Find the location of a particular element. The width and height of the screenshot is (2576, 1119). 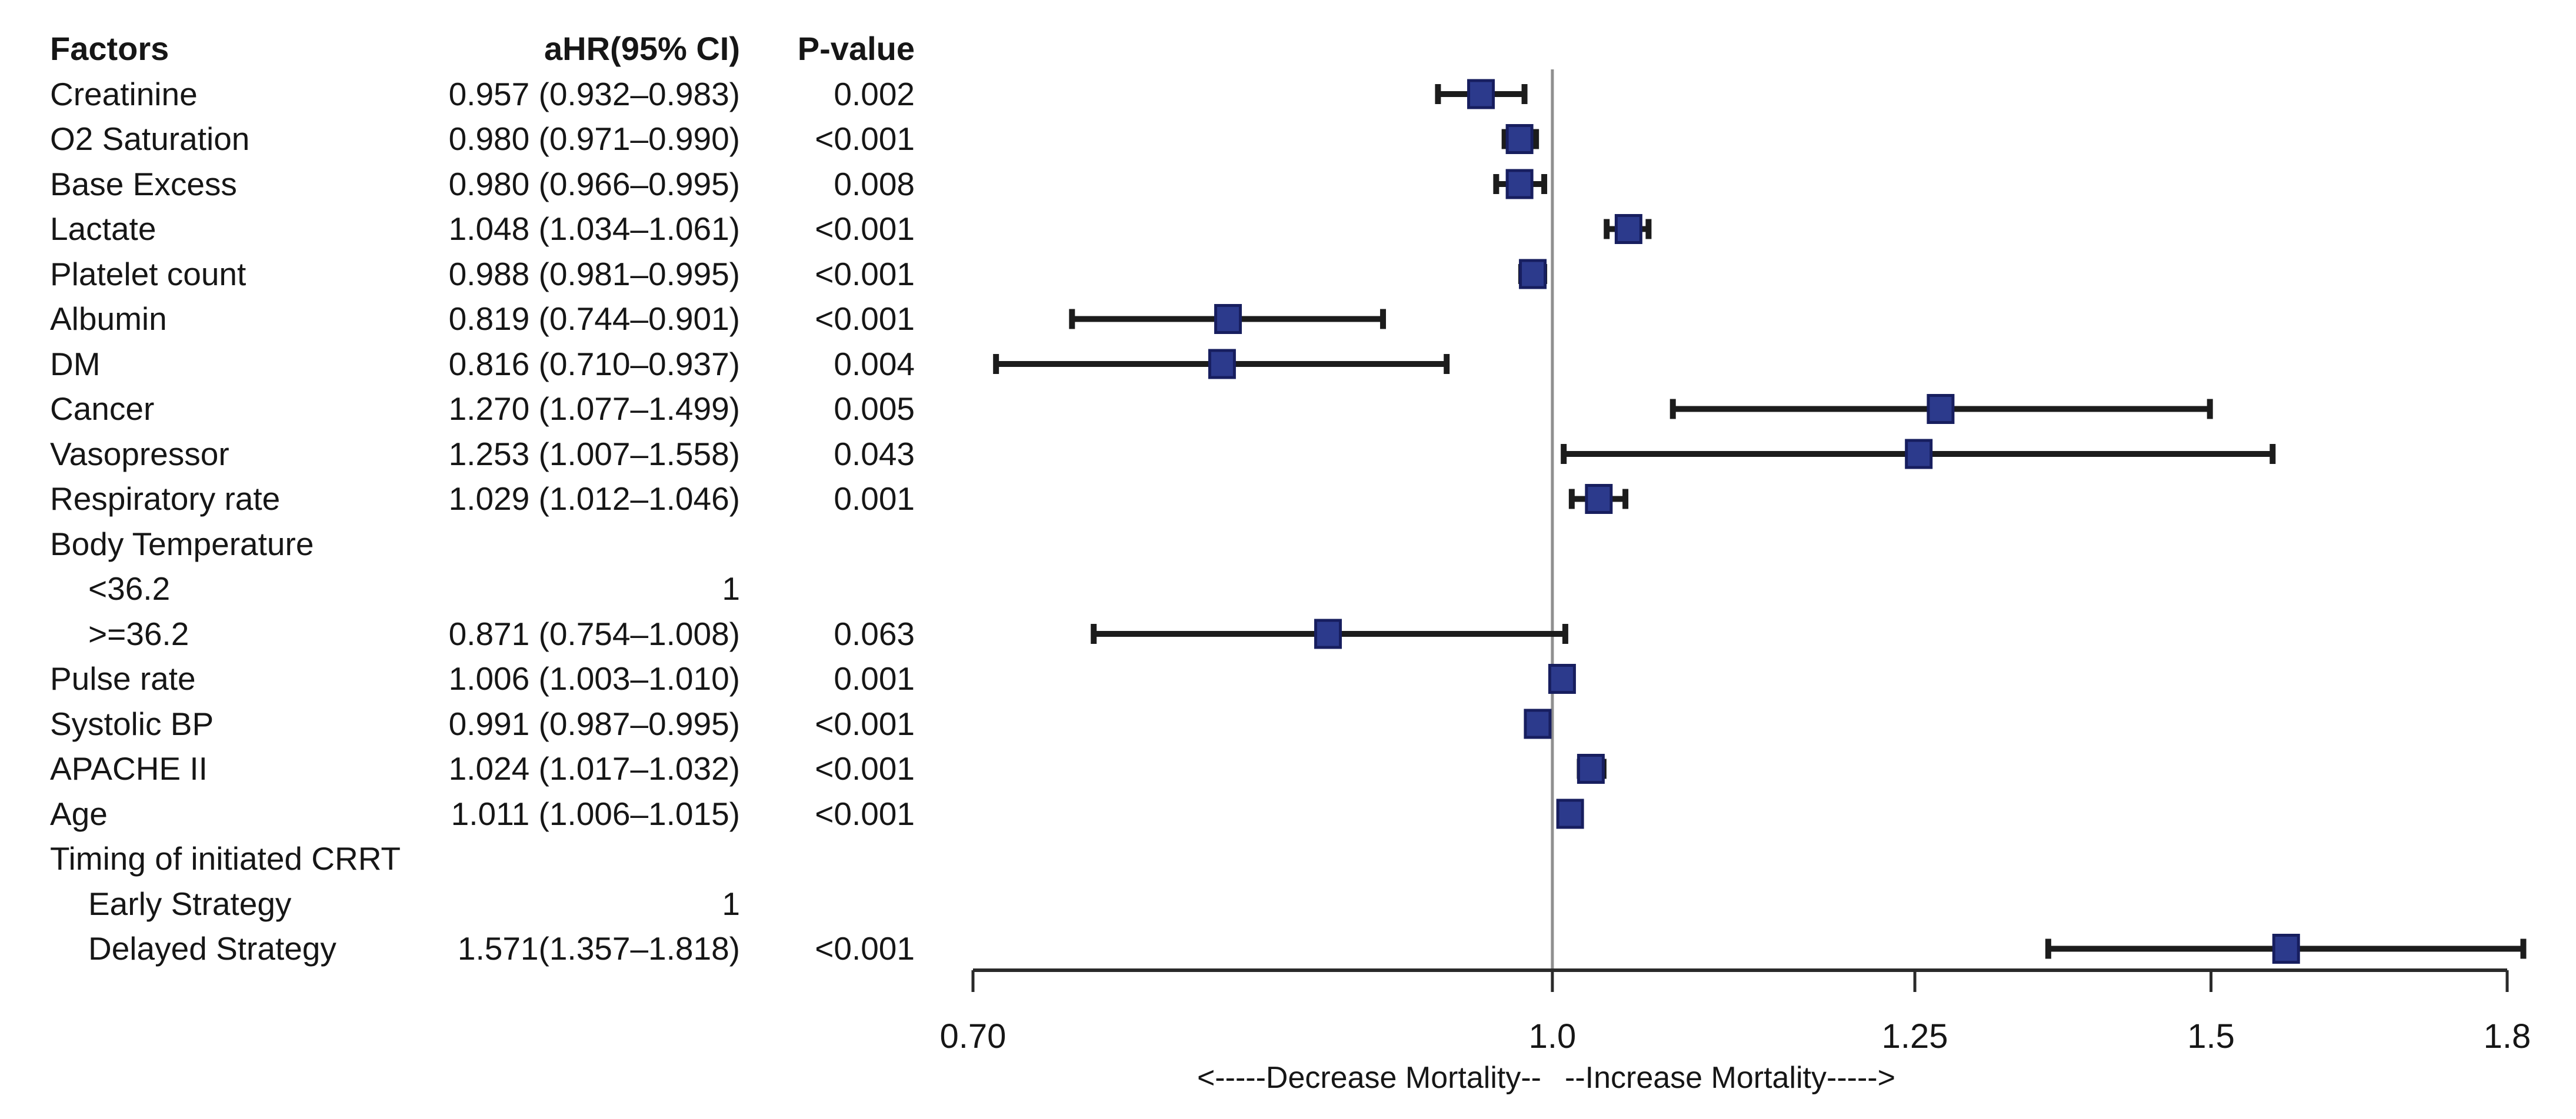

p-value: 0.063 is located at coordinates (874, 633).